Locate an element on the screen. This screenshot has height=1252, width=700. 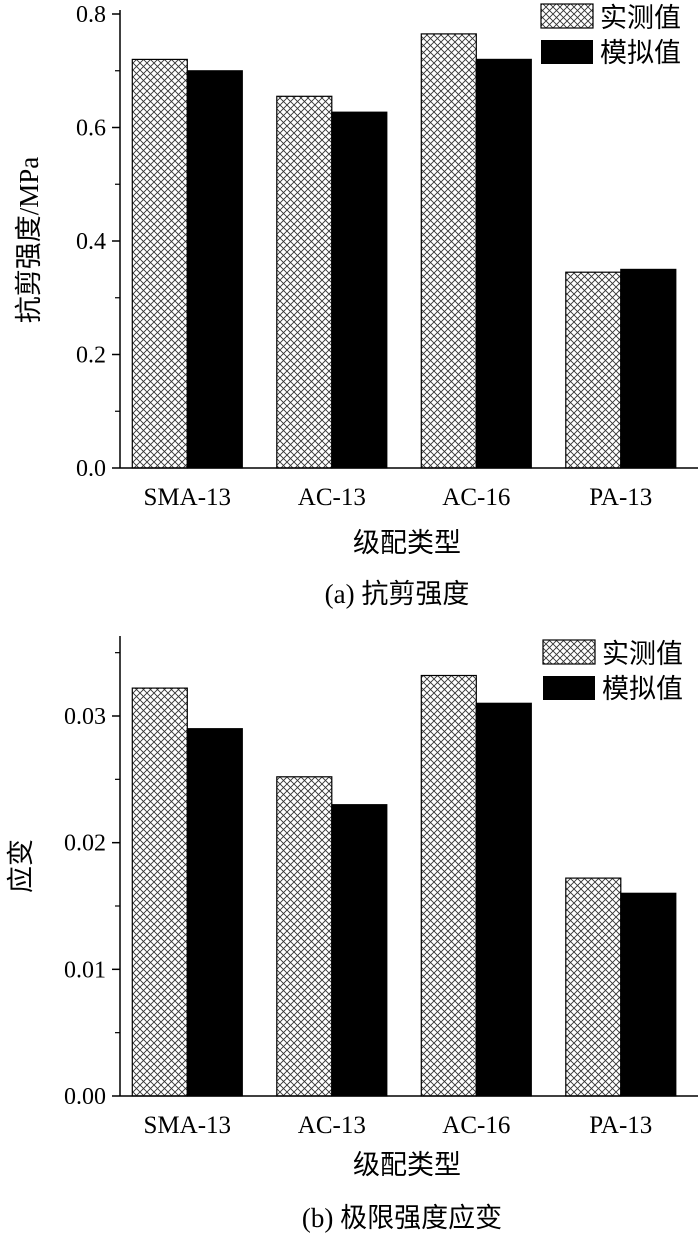
chart-caption: (b) 极限强度应变 is located at coordinates (402, 1218).